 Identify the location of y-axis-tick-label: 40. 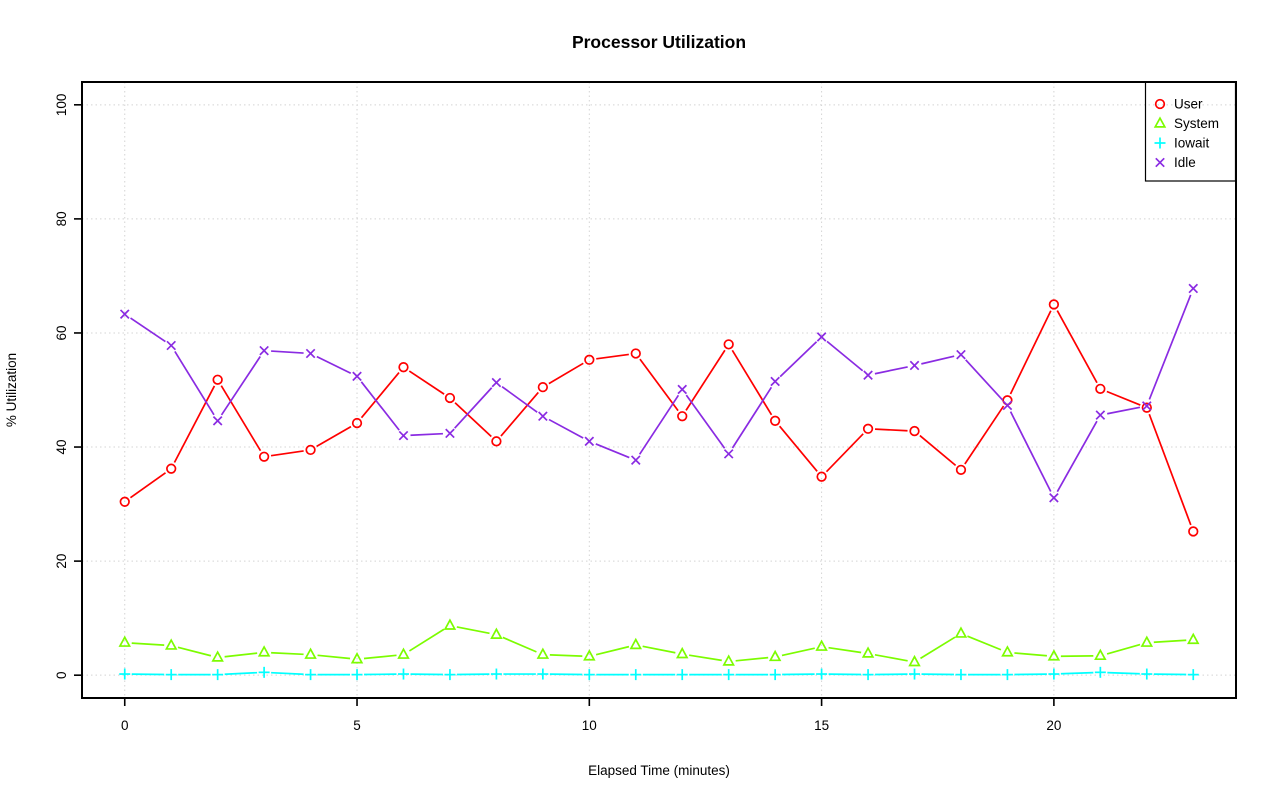
(61, 447).